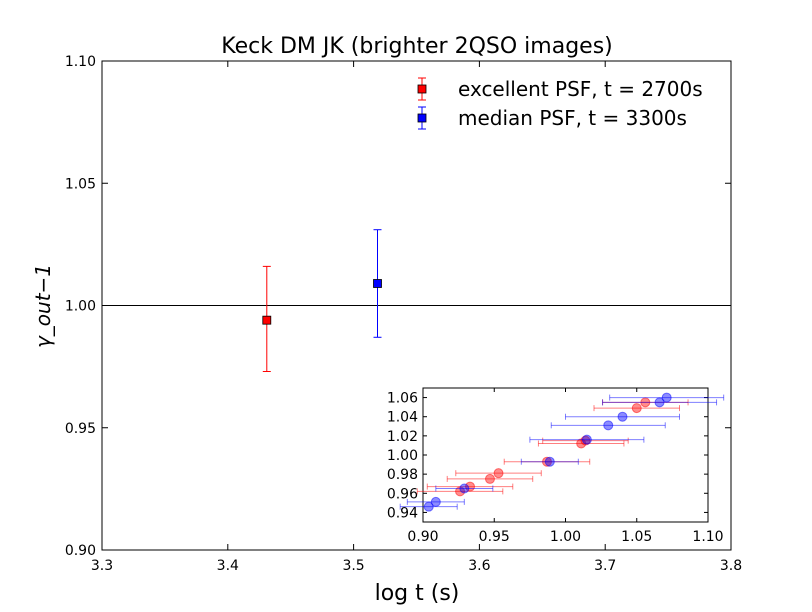 The height and width of the screenshot is (612, 812). What do you see at coordinates (80, 307) in the screenshot?
I see `y-tick-label: 1.00` at bounding box center [80, 307].